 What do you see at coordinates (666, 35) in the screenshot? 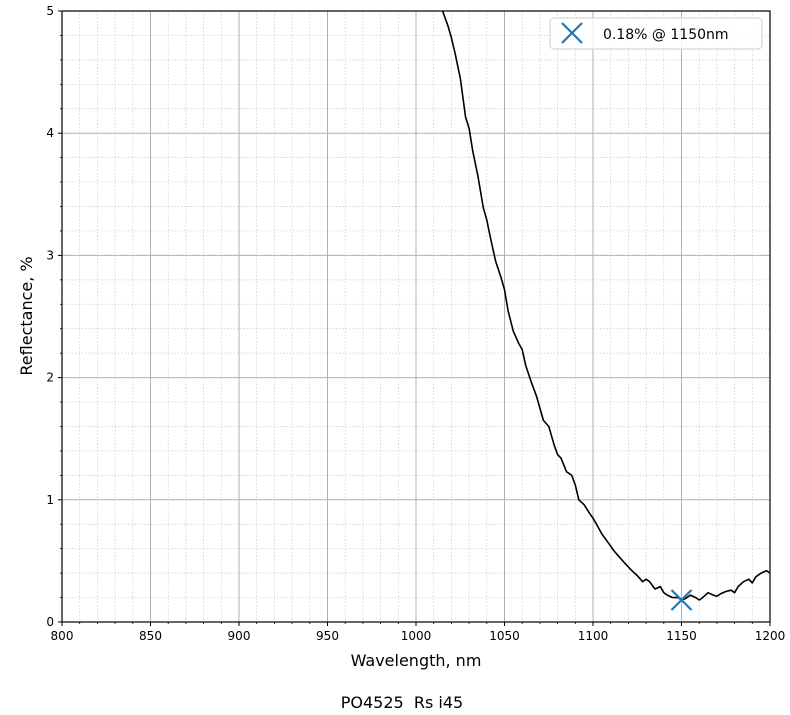
I see `legend-label: 0.18% @ 1150nm` at bounding box center [666, 35].